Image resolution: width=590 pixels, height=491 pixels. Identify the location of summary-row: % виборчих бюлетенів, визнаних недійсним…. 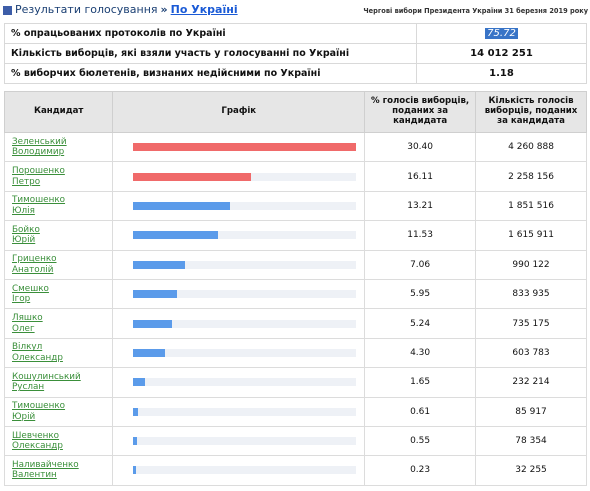
(295, 73).